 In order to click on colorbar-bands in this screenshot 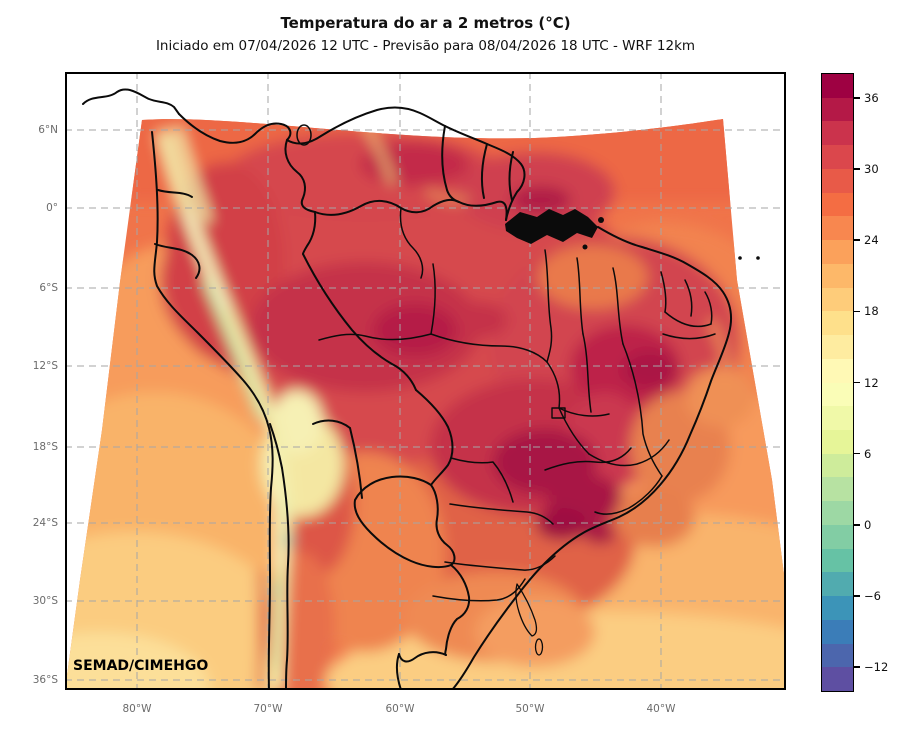, I will do `click(837, 383)`.